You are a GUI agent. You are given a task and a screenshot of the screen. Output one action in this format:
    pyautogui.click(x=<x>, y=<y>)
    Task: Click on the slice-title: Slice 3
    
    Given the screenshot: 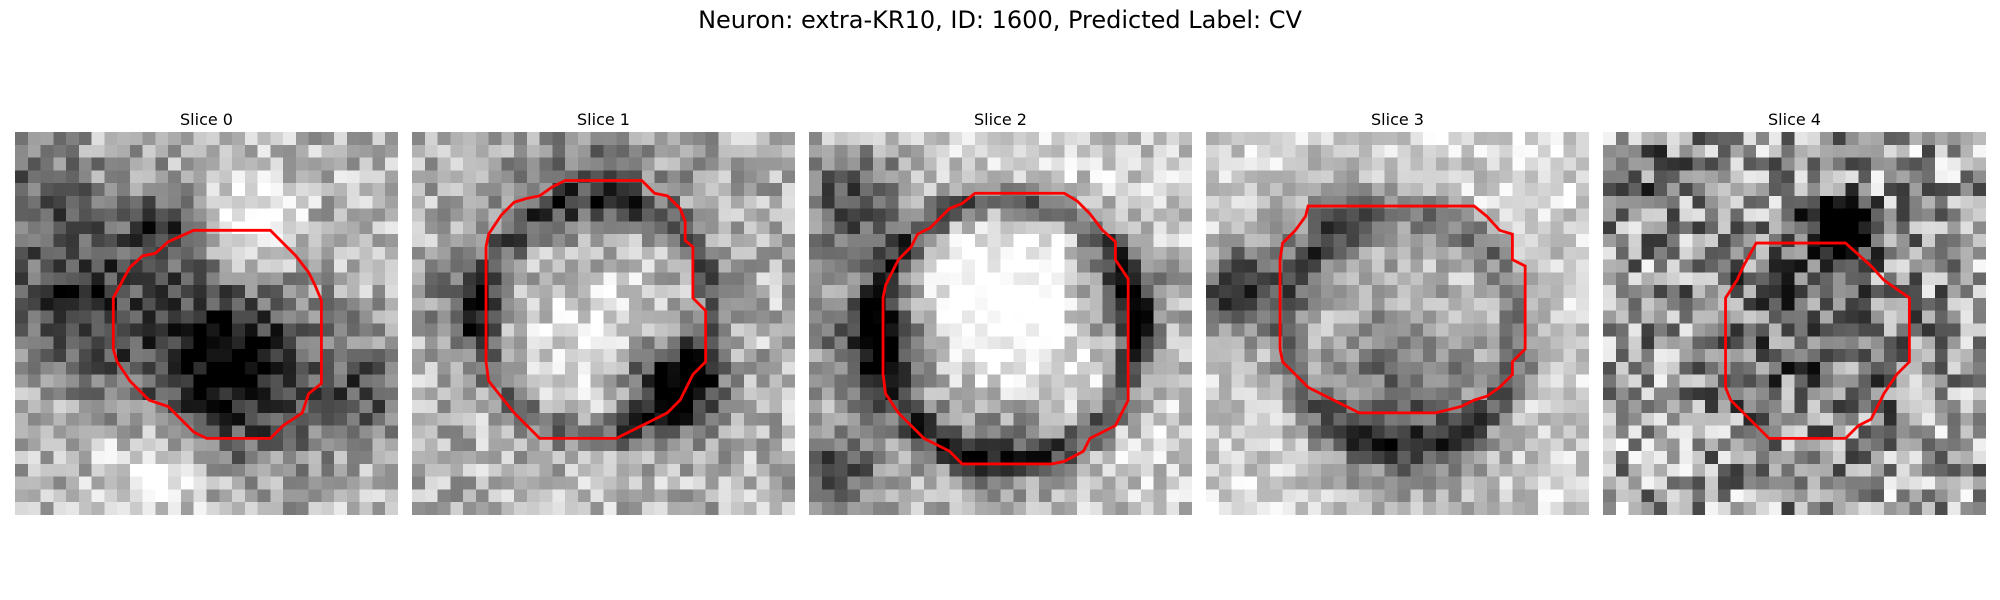 What is the action you would take?
    pyautogui.click(x=1397, y=119)
    